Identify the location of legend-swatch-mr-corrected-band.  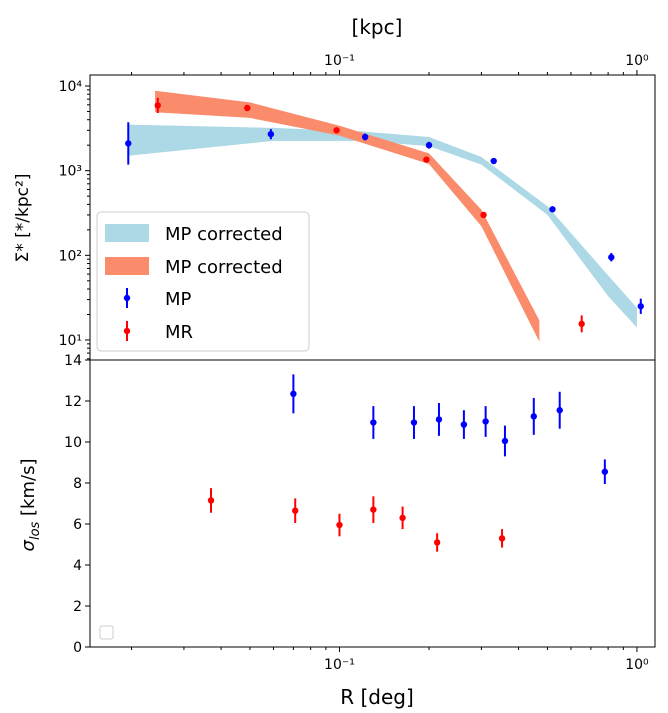
(127, 266).